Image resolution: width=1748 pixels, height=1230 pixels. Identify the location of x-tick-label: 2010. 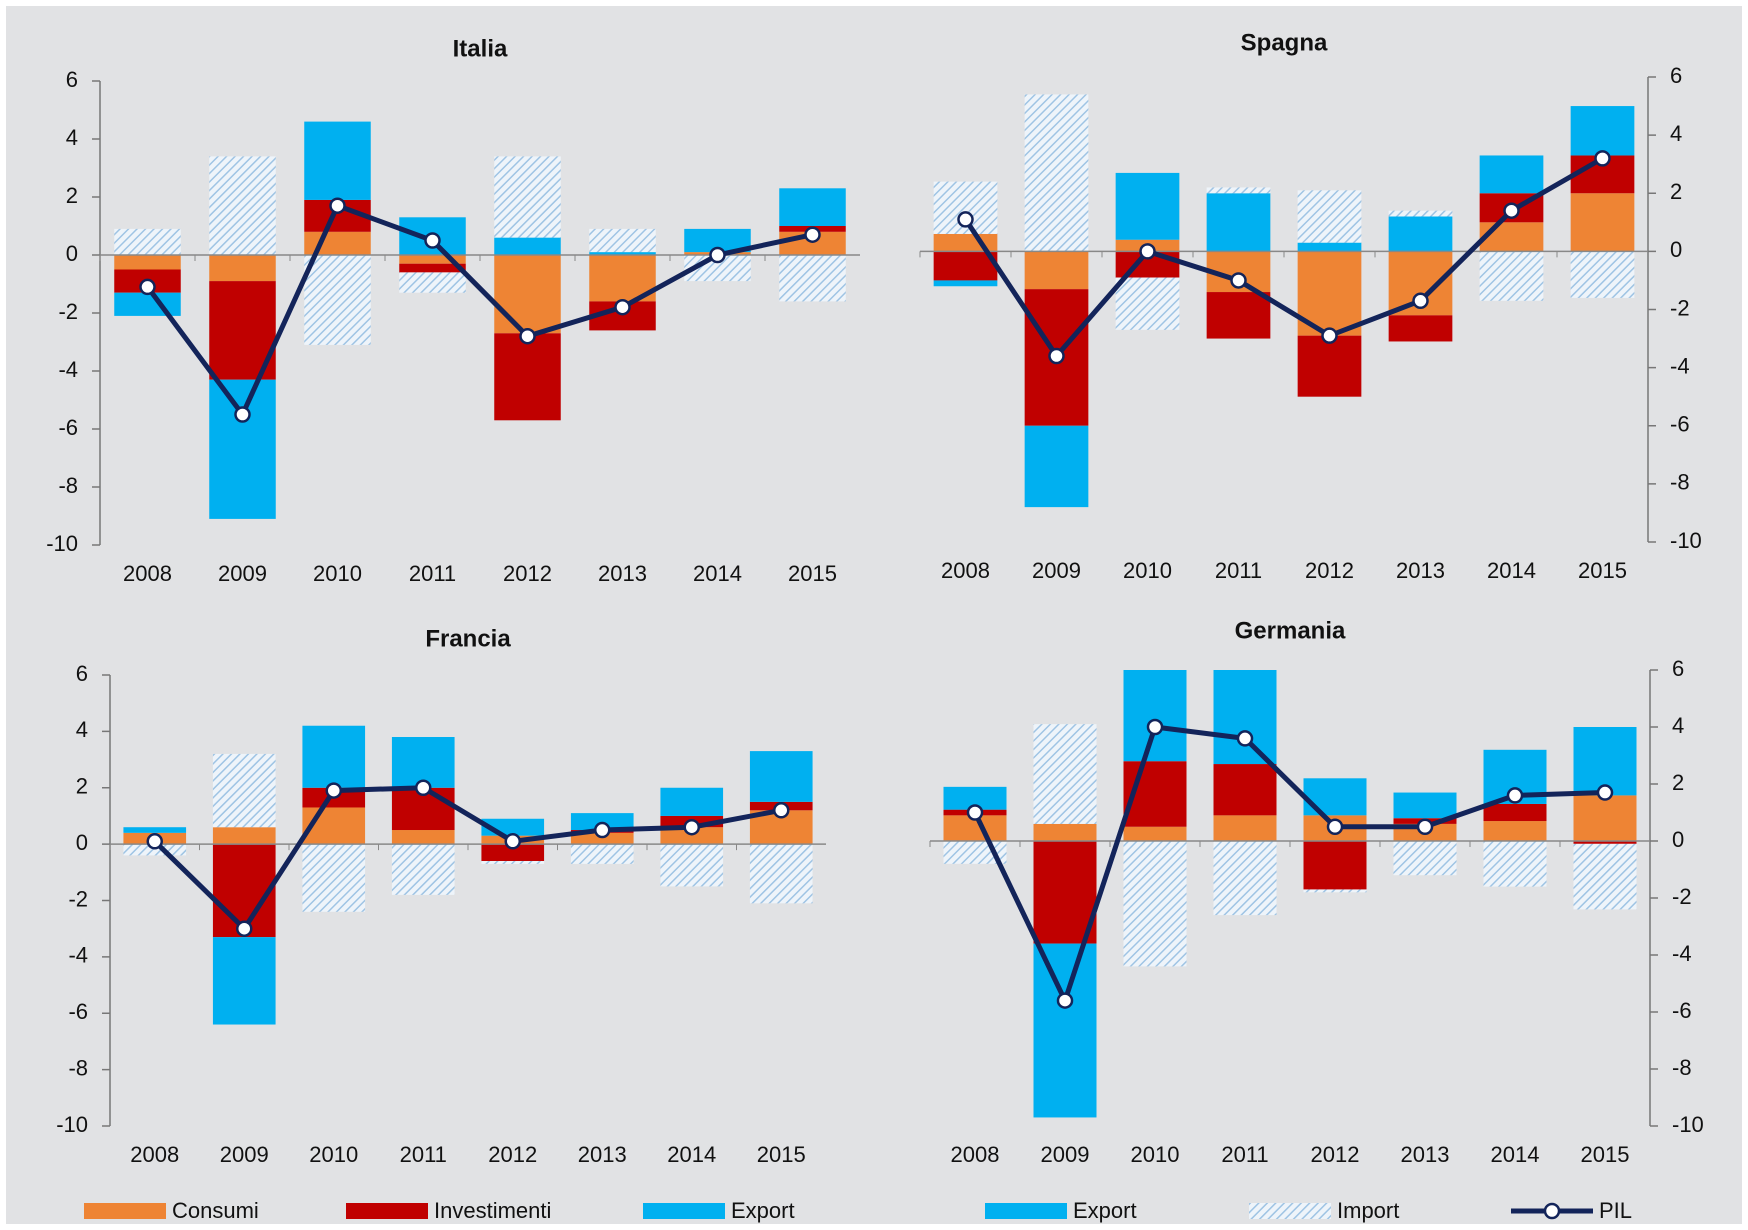
(1155, 1154).